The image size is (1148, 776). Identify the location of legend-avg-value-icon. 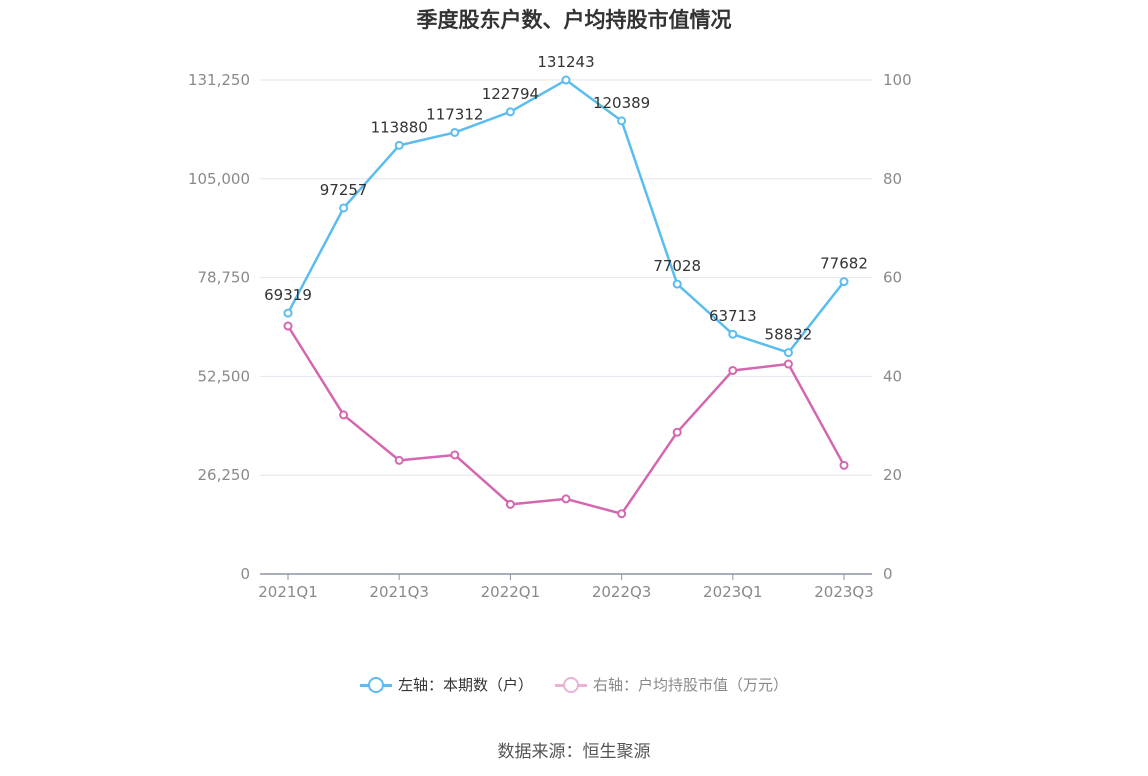
(571, 685).